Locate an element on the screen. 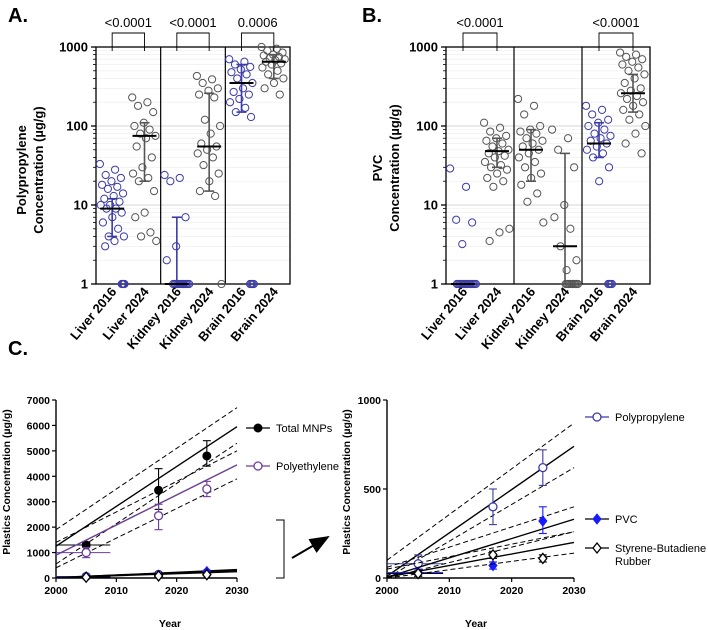 This screenshot has height=630, width=708. chart-b-ytick-label: 1 is located at coordinates (434, 284).